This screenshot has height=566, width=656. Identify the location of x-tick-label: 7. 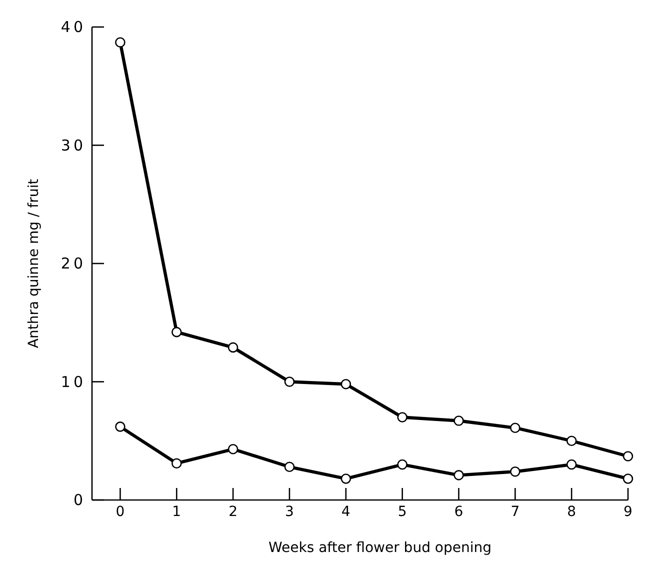
(515, 512).